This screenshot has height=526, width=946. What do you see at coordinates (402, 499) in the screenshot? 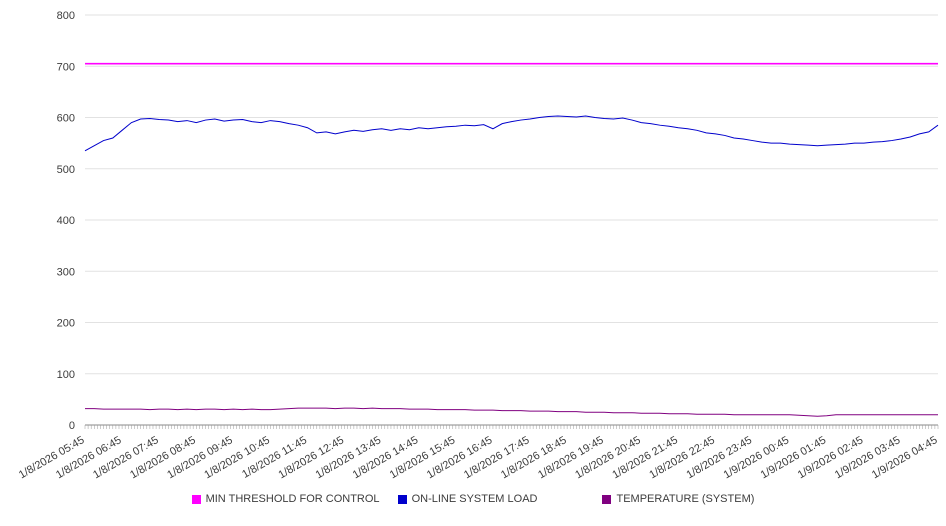
I see `legend-swatch-system-load` at bounding box center [402, 499].